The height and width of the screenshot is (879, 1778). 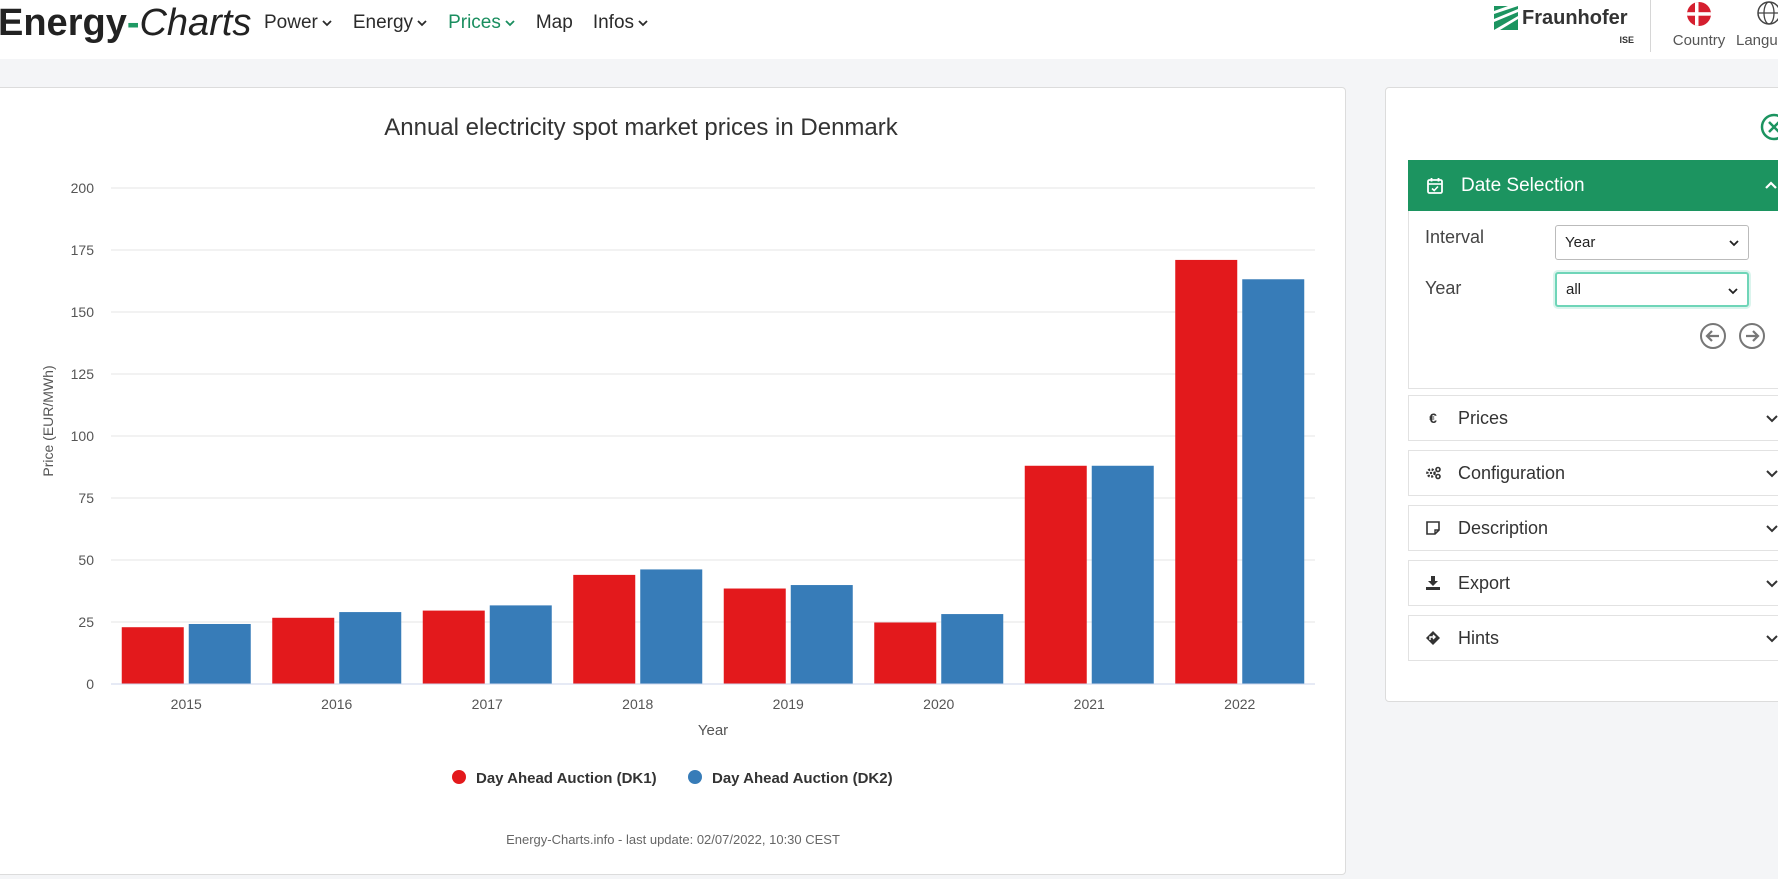 What do you see at coordinates (219, 653) in the screenshot?
I see `bar-dk2-2015` at bounding box center [219, 653].